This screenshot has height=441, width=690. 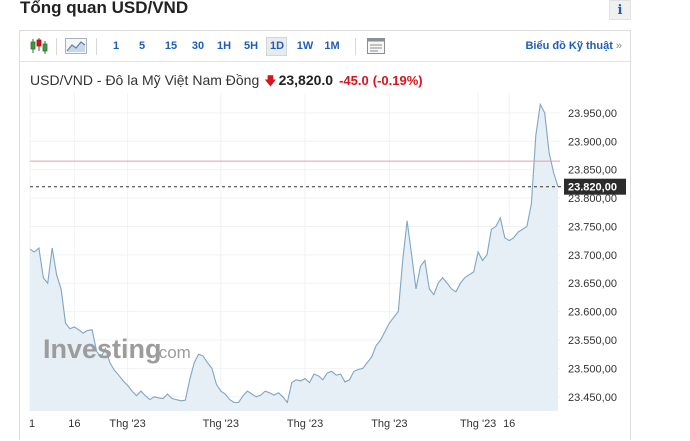 What do you see at coordinates (592, 284) in the screenshot?
I see `y-axis-tick-label: 23.650,00` at bounding box center [592, 284].